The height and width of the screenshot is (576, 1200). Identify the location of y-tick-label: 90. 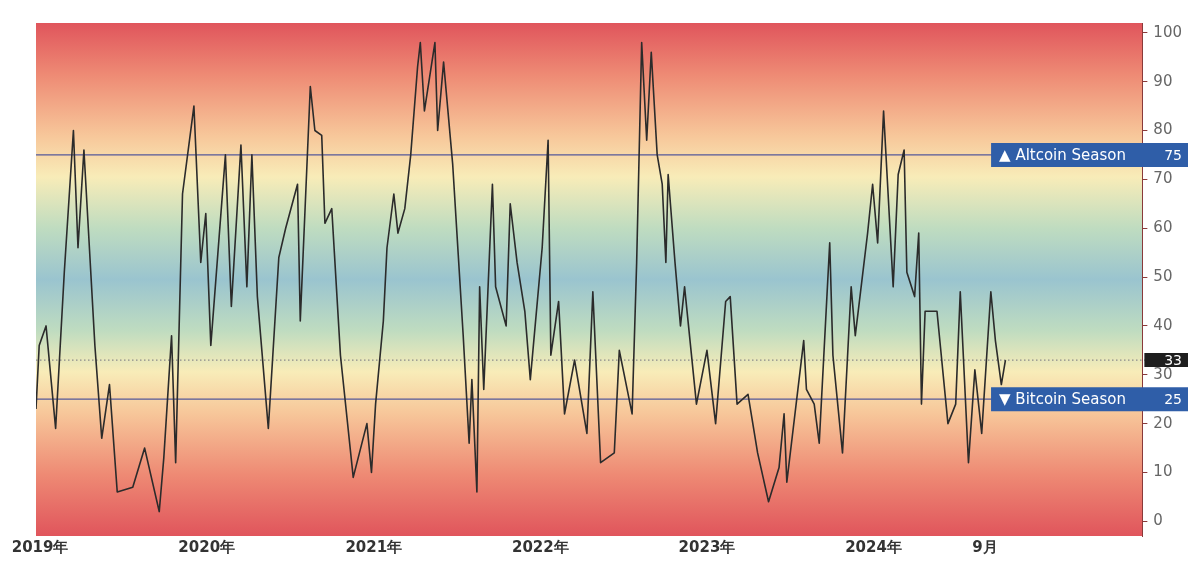
(1163, 80).